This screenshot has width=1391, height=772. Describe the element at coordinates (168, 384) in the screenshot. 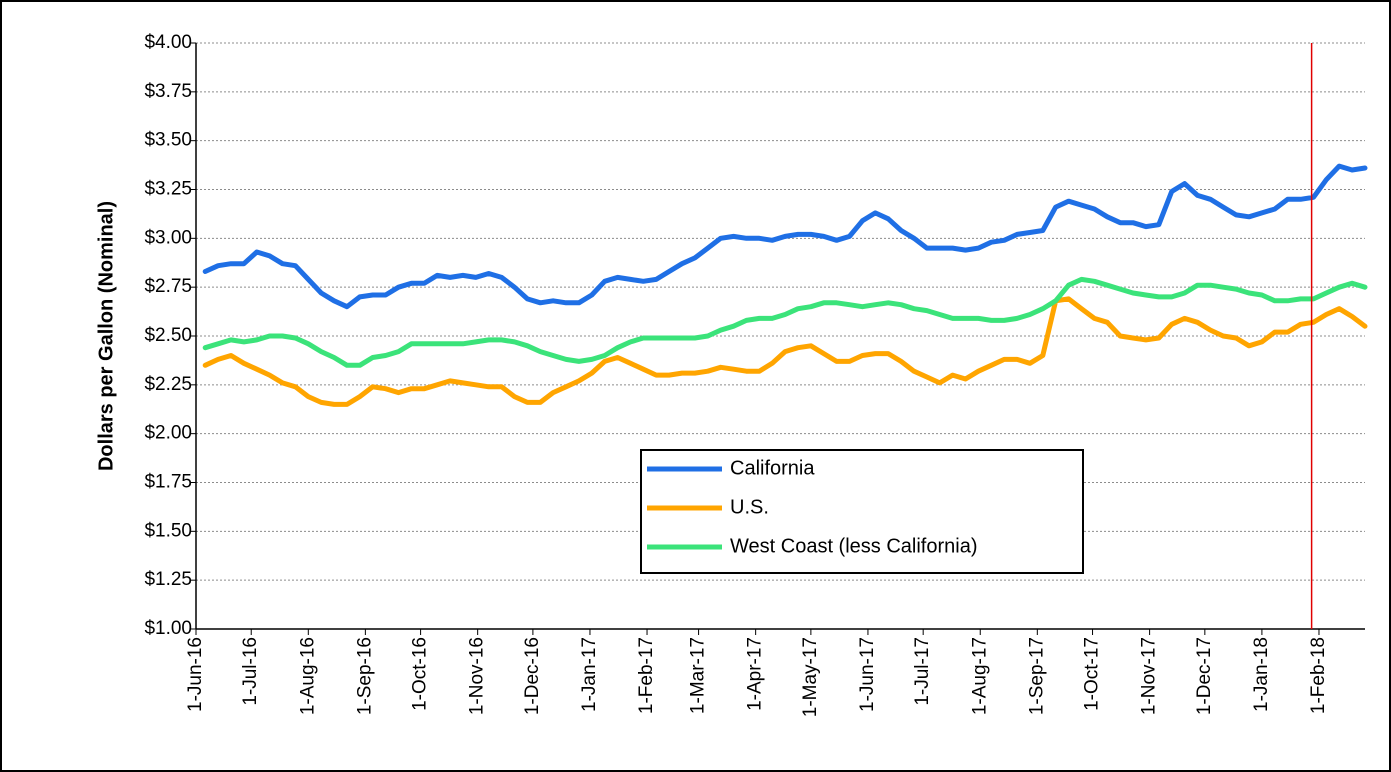

I see `y-tick-label: $2.25` at that location.